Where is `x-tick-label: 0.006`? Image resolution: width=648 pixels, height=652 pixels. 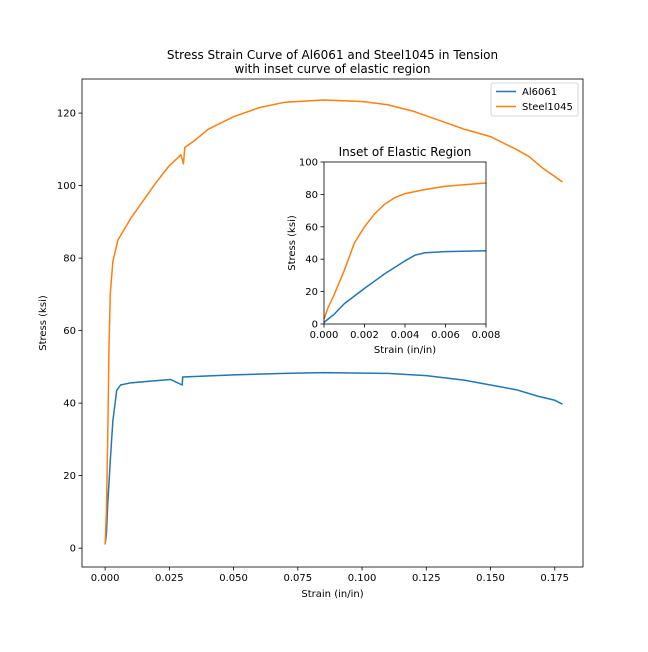
x-tick-label: 0.006 is located at coordinates (445, 335).